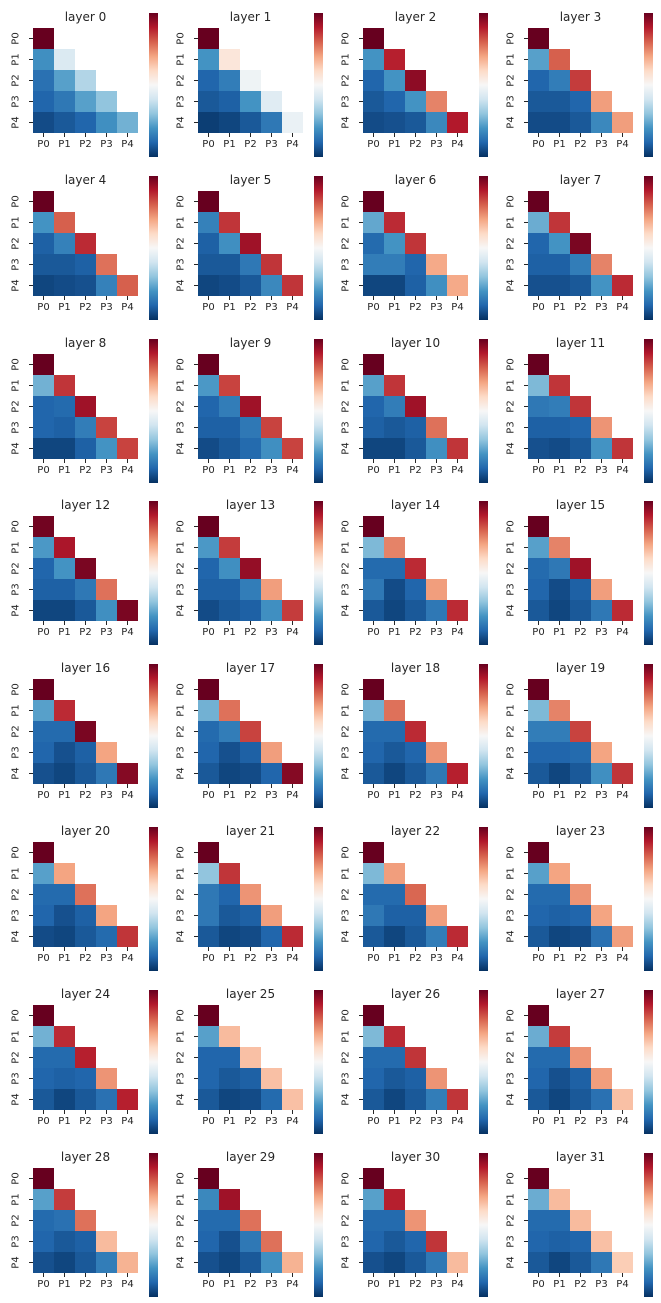  Describe the element at coordinates (511, 548) in the screenshot. I see `y-tick-label: P1` at that location.